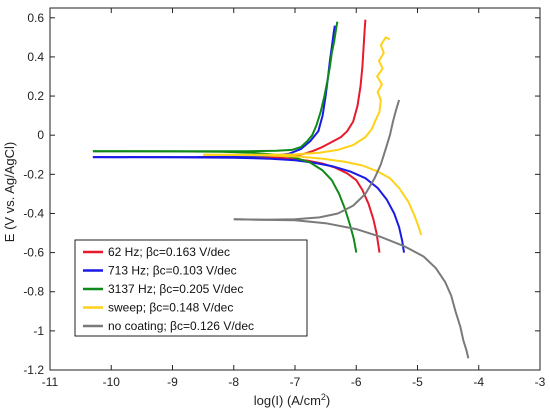  Describe the element at coordinates (33, 253) in the screenshot. I see `y-tick-label: -0.6` at that location.